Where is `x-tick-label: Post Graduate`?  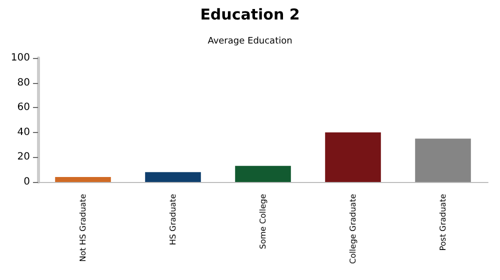 x-tick-label: Post Graduate is located at coordinates (443, 222).